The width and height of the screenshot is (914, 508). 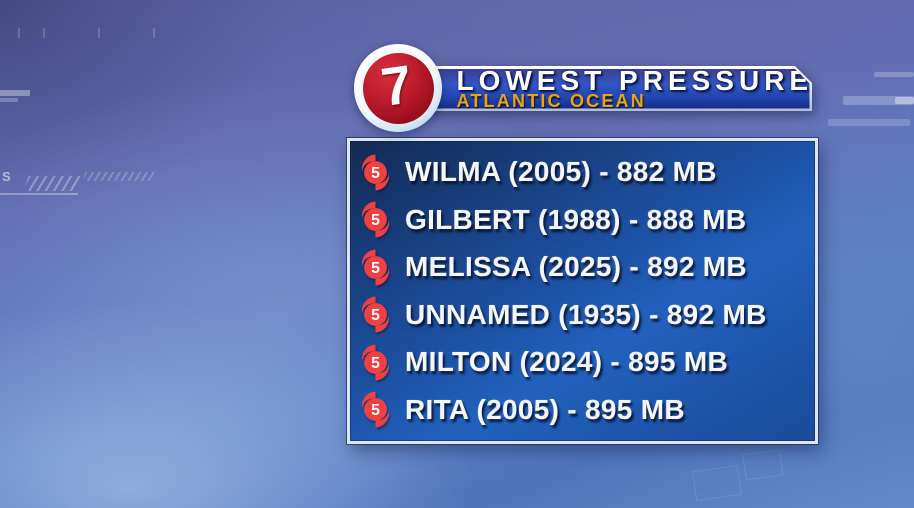 I want to click on storm-label: WILMA (2005) - 882 MB, so click(x=561, y=172).